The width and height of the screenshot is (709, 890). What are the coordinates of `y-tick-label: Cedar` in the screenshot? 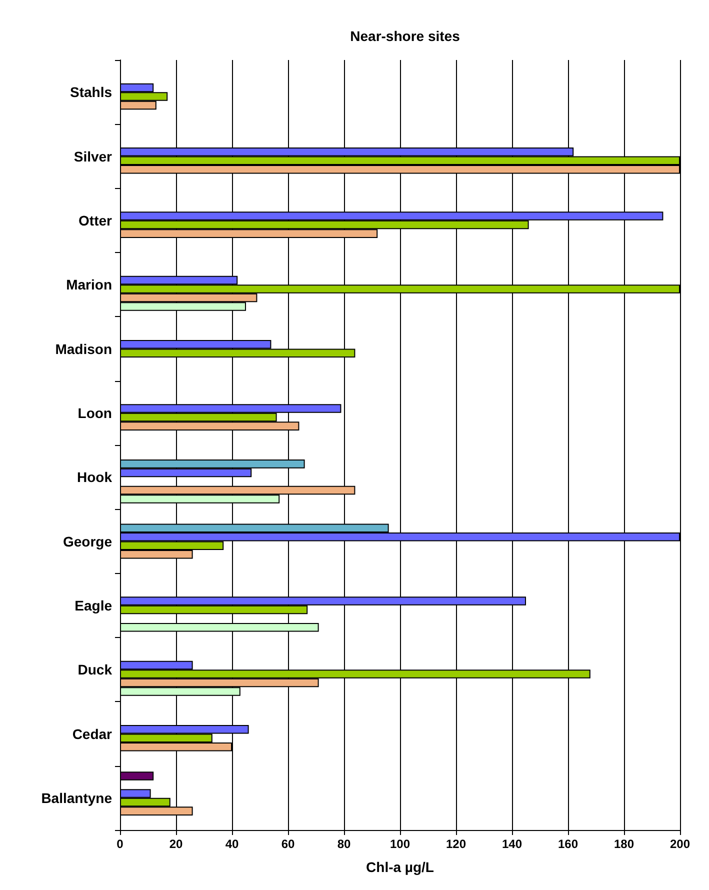 It's located at (92, 734).